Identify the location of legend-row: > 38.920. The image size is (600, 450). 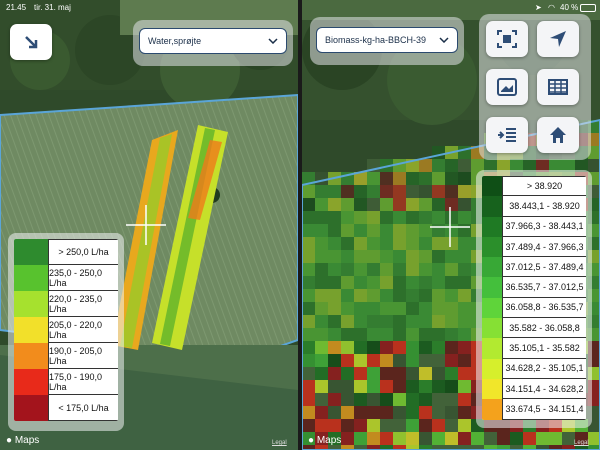
(534, 186).